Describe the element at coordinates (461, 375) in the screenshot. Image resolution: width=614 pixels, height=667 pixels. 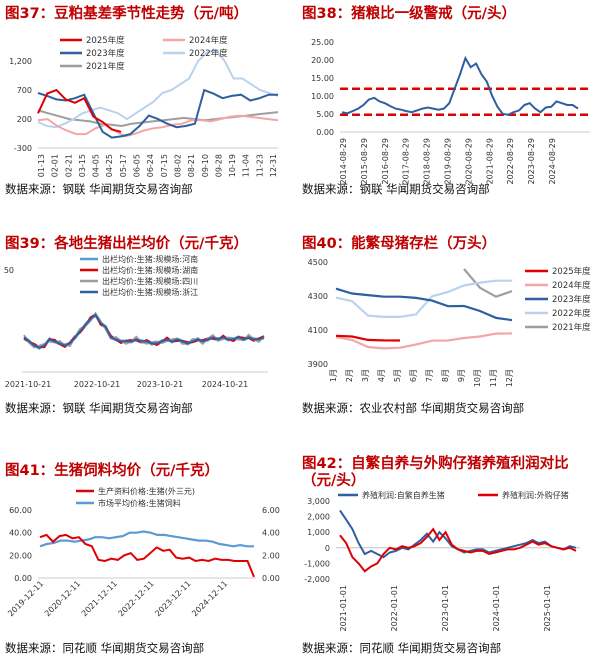
I see `p40-x-tick: 9月` at that location.